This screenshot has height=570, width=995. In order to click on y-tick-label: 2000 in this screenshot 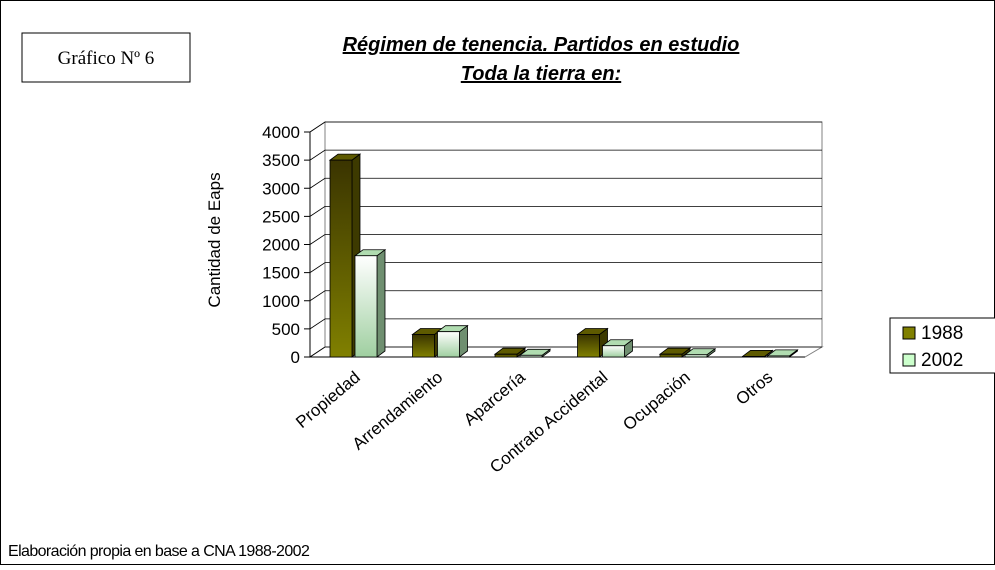, I will do `click(281, 245)`.